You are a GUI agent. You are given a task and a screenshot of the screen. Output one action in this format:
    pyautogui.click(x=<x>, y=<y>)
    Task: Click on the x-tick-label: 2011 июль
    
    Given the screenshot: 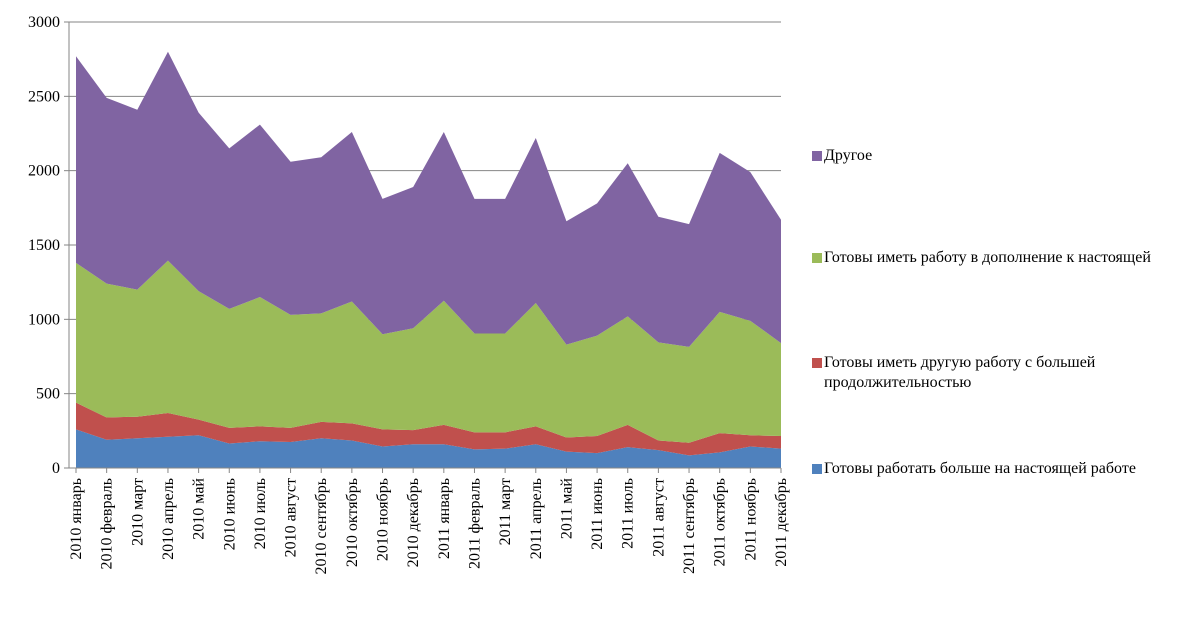 What is the action you would take?
    pyautogui.click(x=628, y=513)
    